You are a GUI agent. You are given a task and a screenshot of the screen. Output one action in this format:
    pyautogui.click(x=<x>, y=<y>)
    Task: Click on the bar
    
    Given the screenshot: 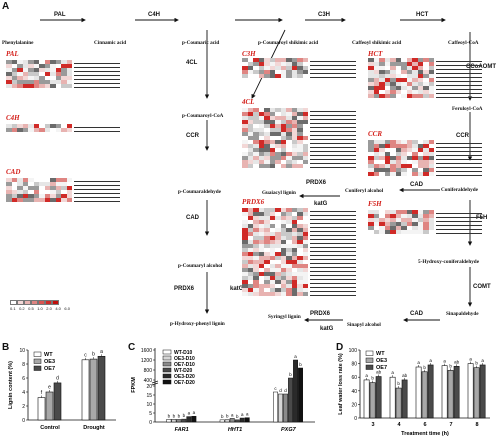 What is the action you would take?
    pyautogui.click(x=194, y=419)
    